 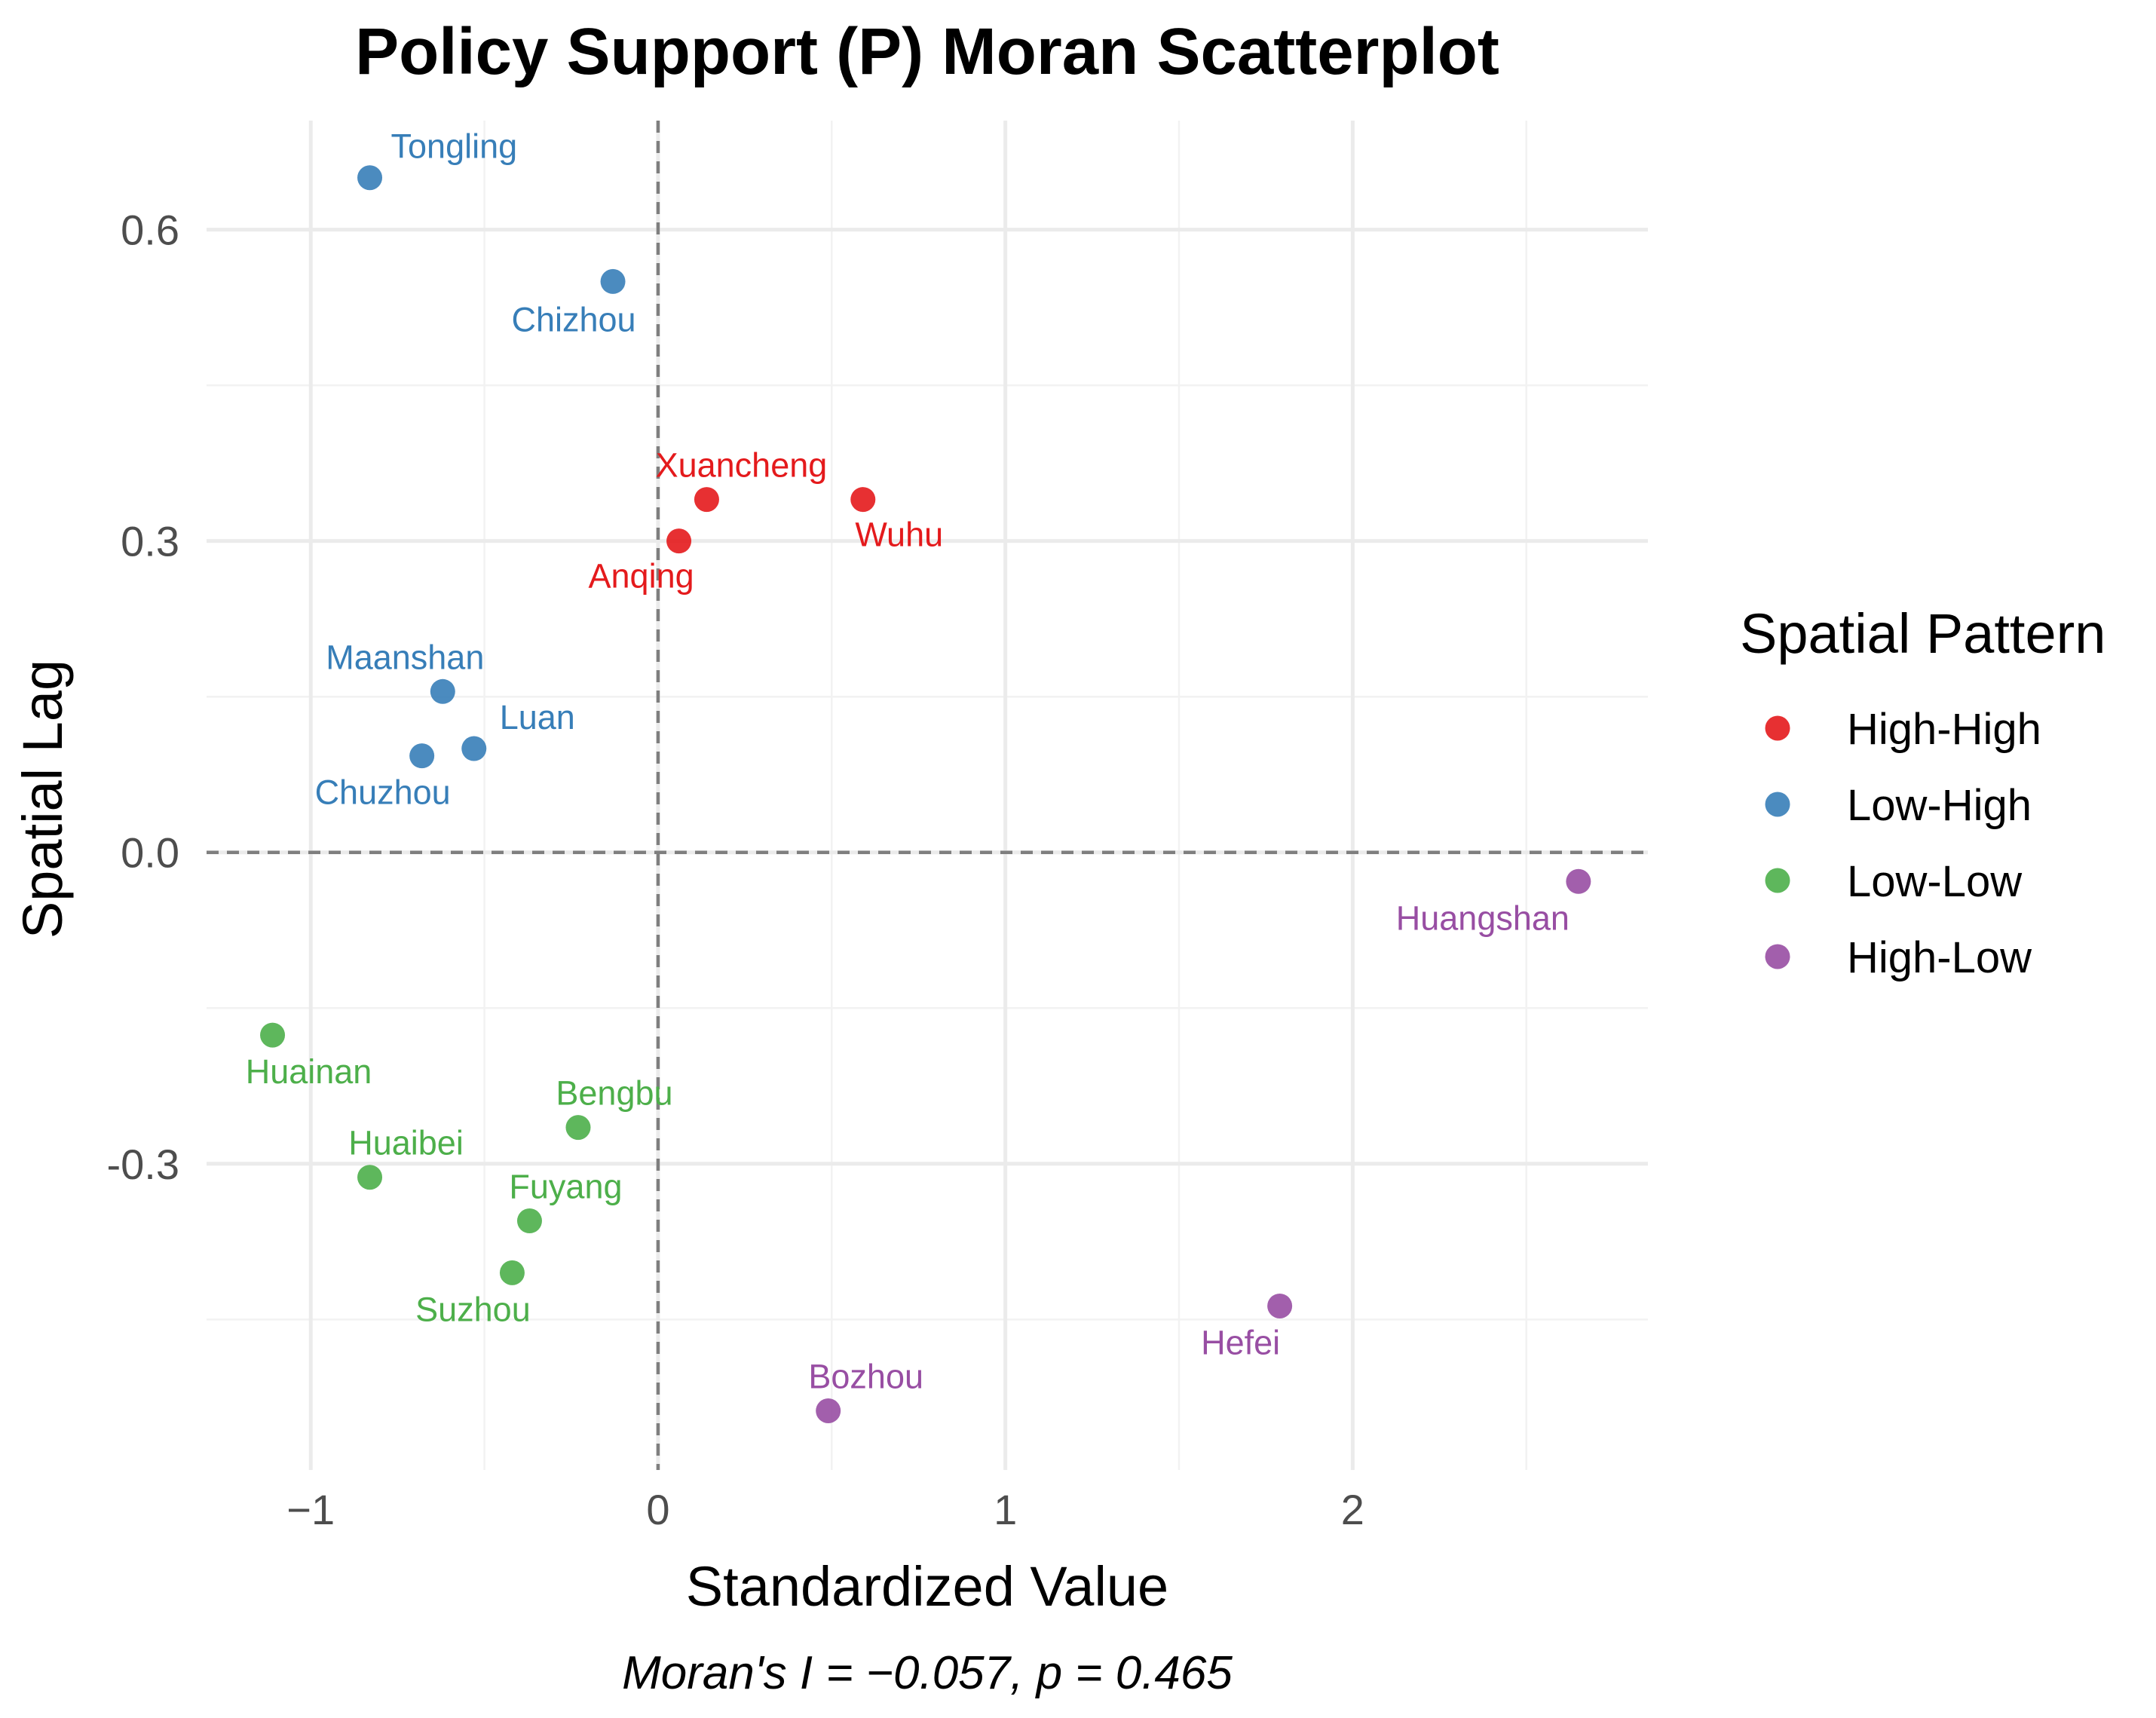 What do you see at coordinates (422, 756) in the screenshot?
I see `point-chuzhou` at bounding box center [422, 756].